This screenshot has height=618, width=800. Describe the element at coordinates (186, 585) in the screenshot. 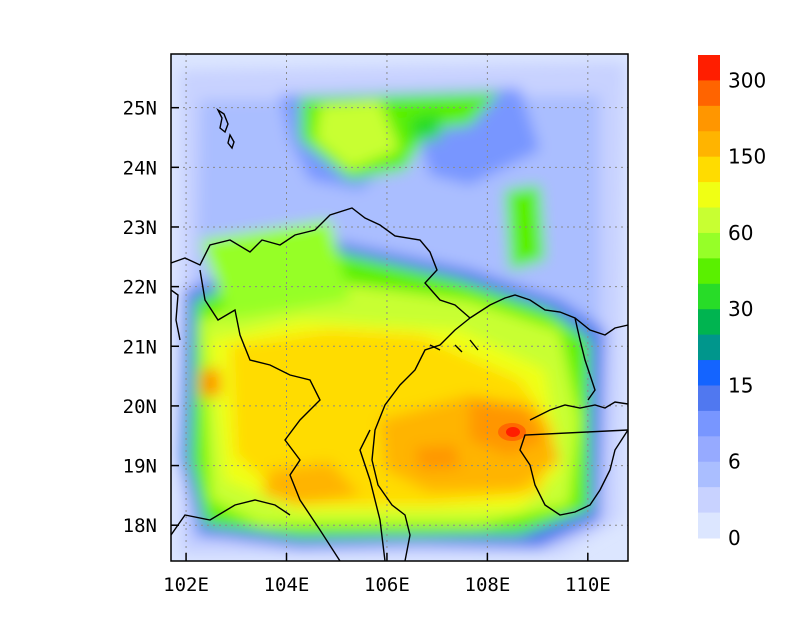

I see `x-tick-label: 102E` at that location.